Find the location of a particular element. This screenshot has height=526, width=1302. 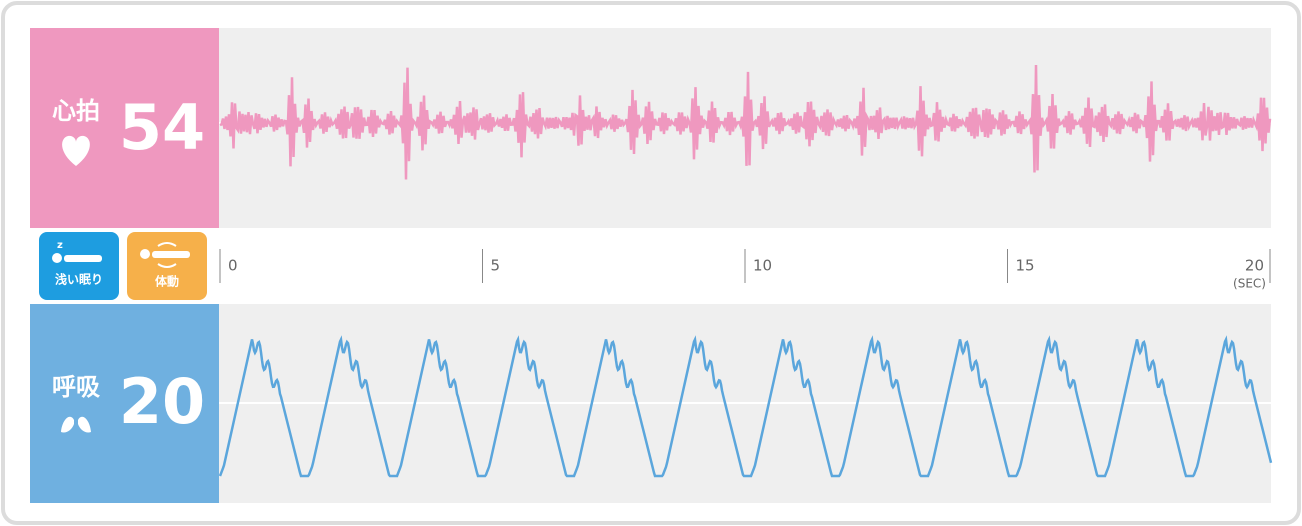

tick-label: 5 is located at coordinates (496, 266).